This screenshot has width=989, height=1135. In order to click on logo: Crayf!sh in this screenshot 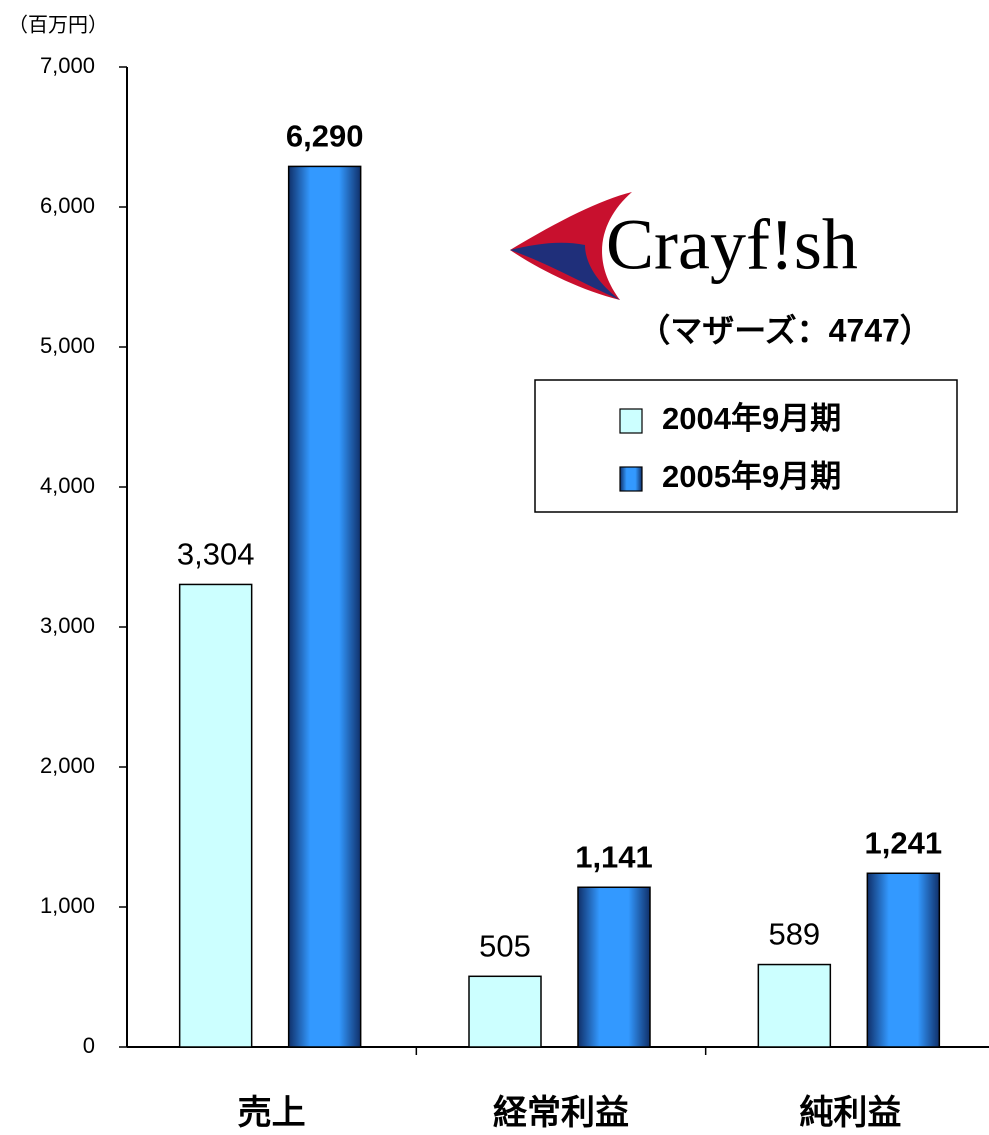, I will do `click(684, 246)`.